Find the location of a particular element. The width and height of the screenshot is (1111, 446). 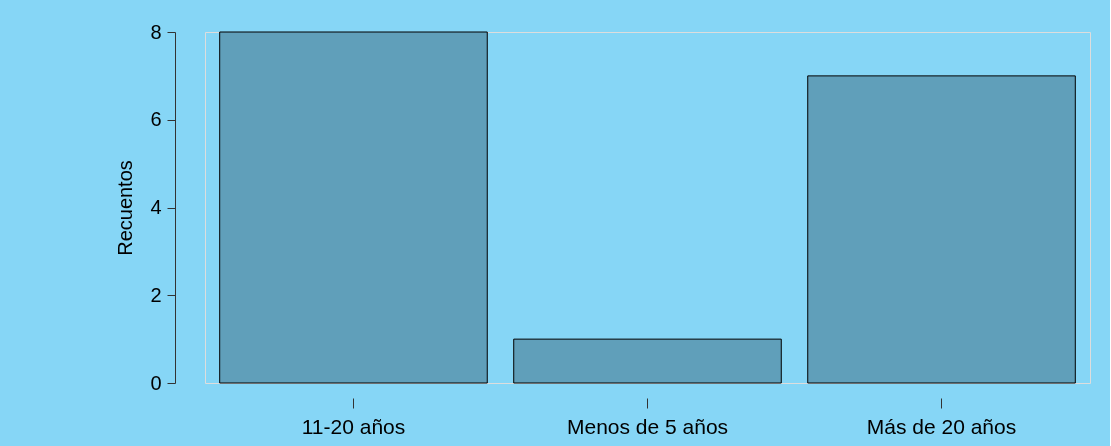

x-tick-label: 11-20 años is located at coordinates (353, 426).